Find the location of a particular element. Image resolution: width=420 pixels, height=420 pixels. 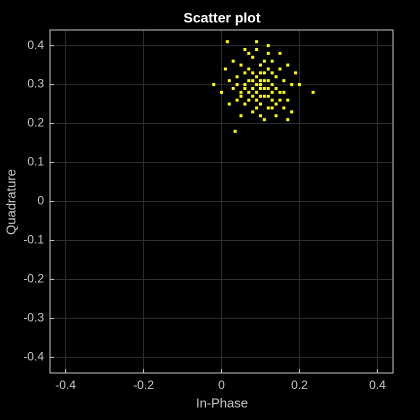

y-tick-label: 0.4 is located at coordinates (35, 45).